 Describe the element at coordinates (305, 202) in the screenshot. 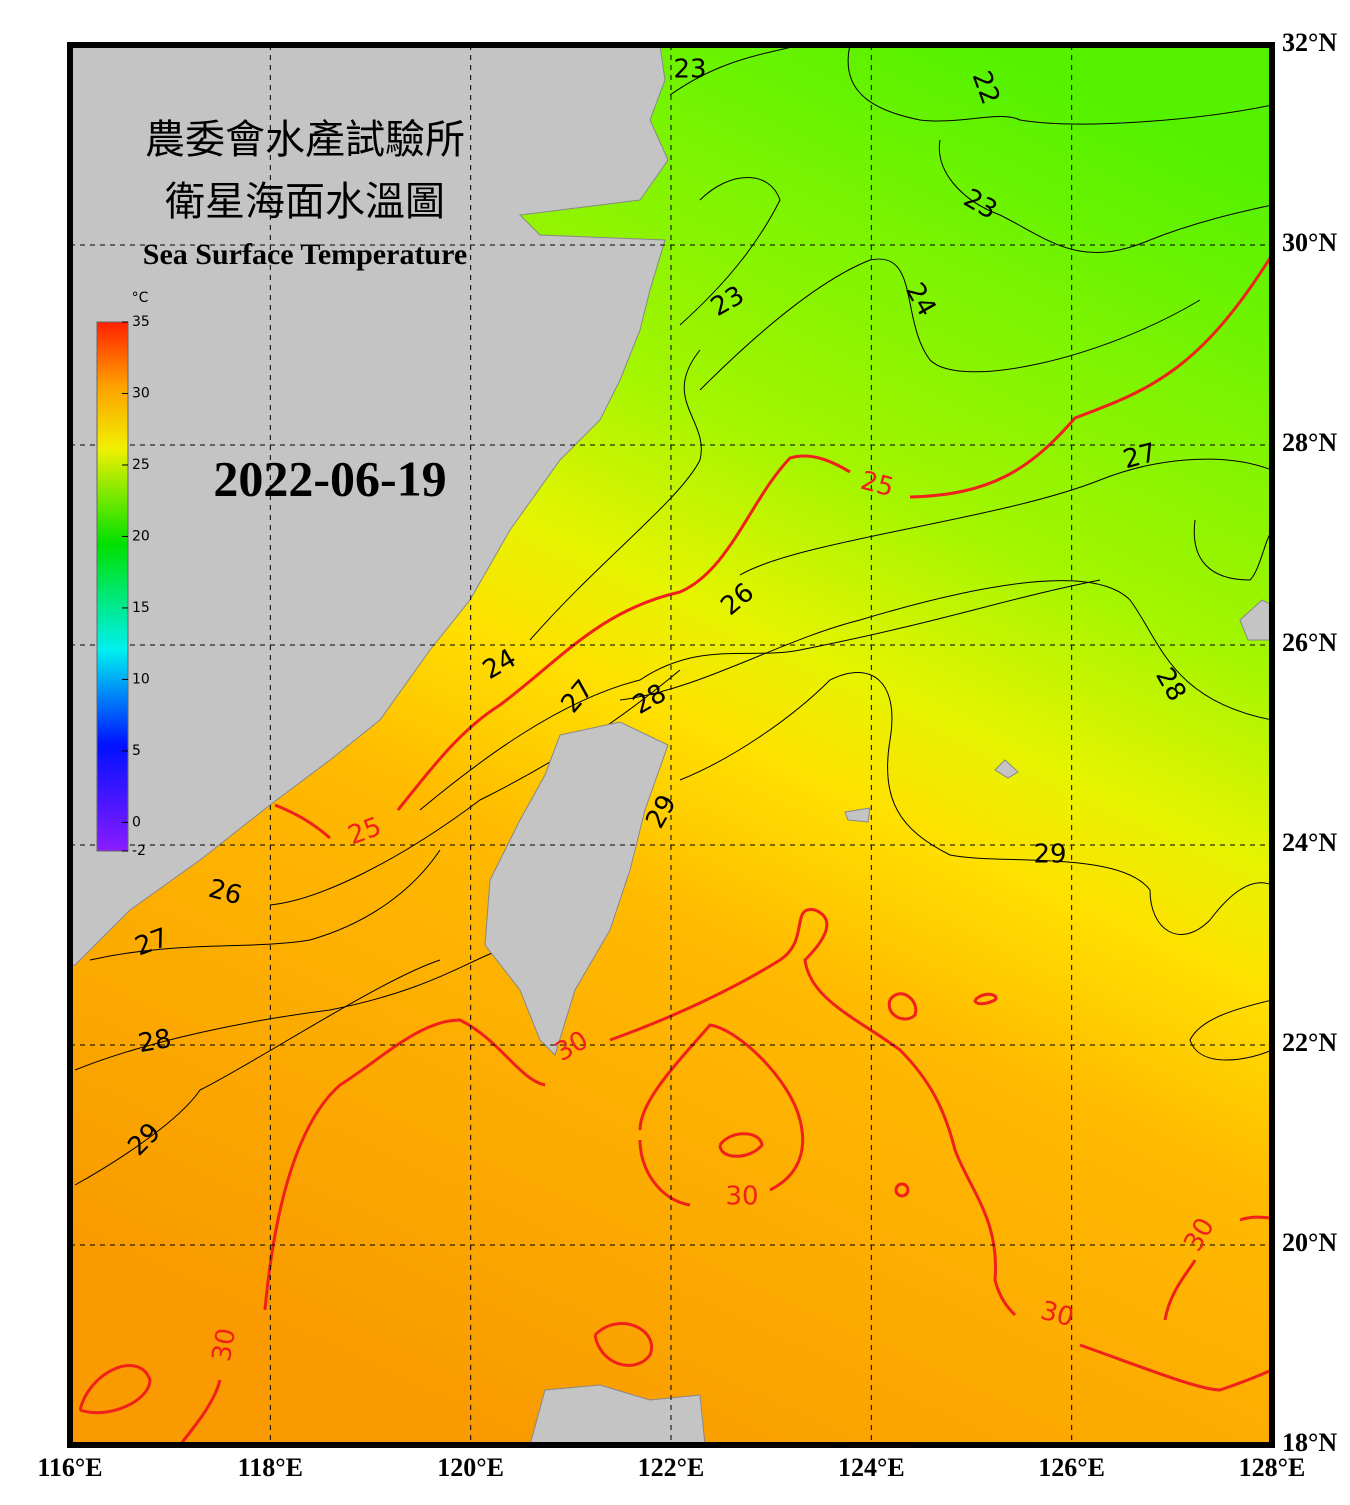

I see `title-zh: 衛星海面水溫圖` at that location.